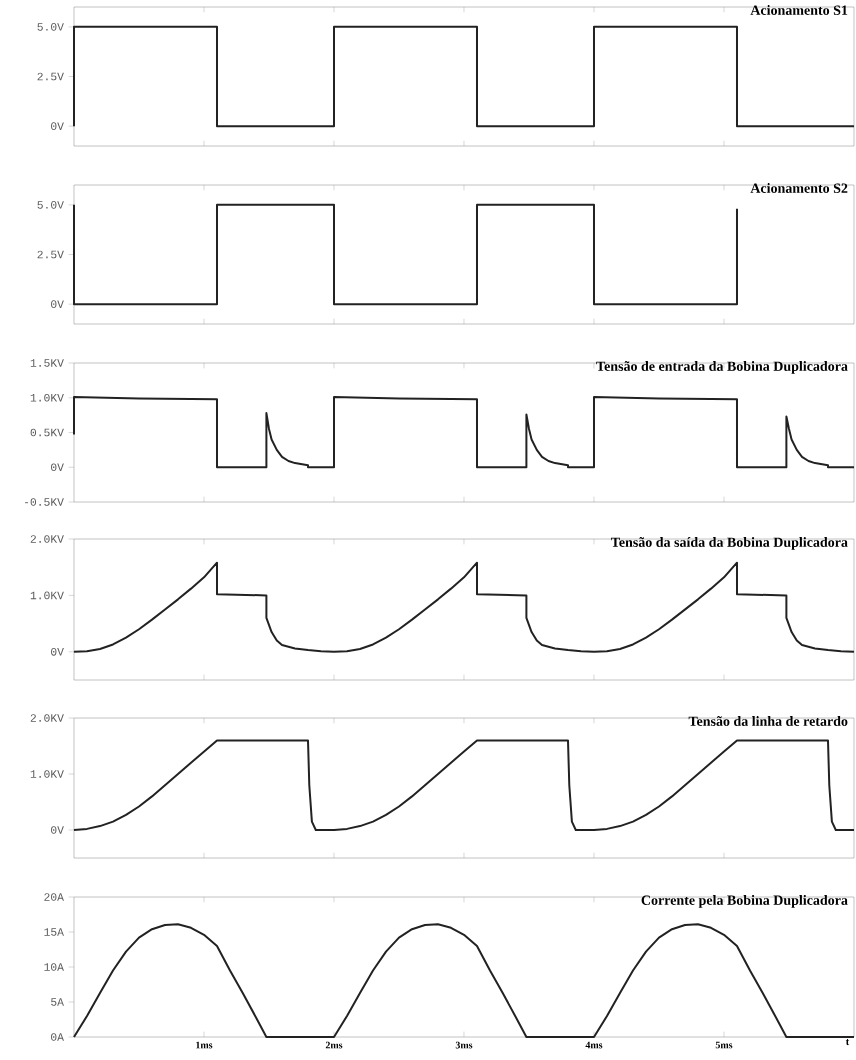  Describe the element at coordinates (594, 1045) in the screenshot. I see `x-tick-label: 4ms` at that location.